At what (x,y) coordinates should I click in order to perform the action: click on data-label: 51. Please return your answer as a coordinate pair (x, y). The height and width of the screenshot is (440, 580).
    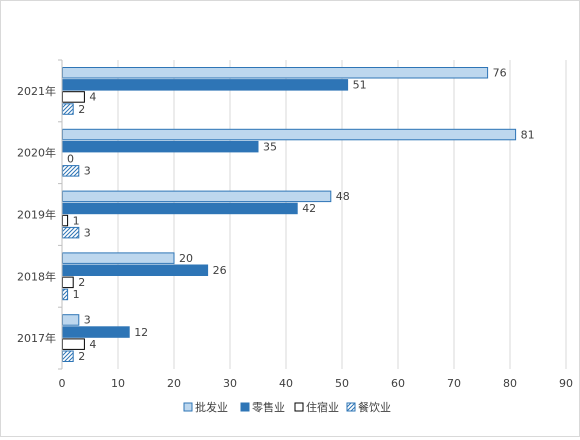
    Looking at the image, I should click on (360, 85).